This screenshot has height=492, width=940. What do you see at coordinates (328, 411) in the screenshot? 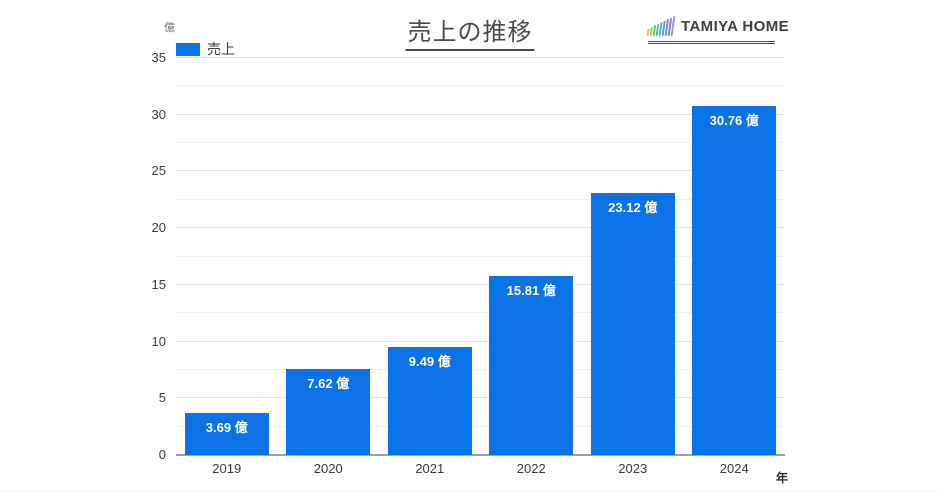
I see `bar-2020: 7.62 億` at bounding box center [328, 411].